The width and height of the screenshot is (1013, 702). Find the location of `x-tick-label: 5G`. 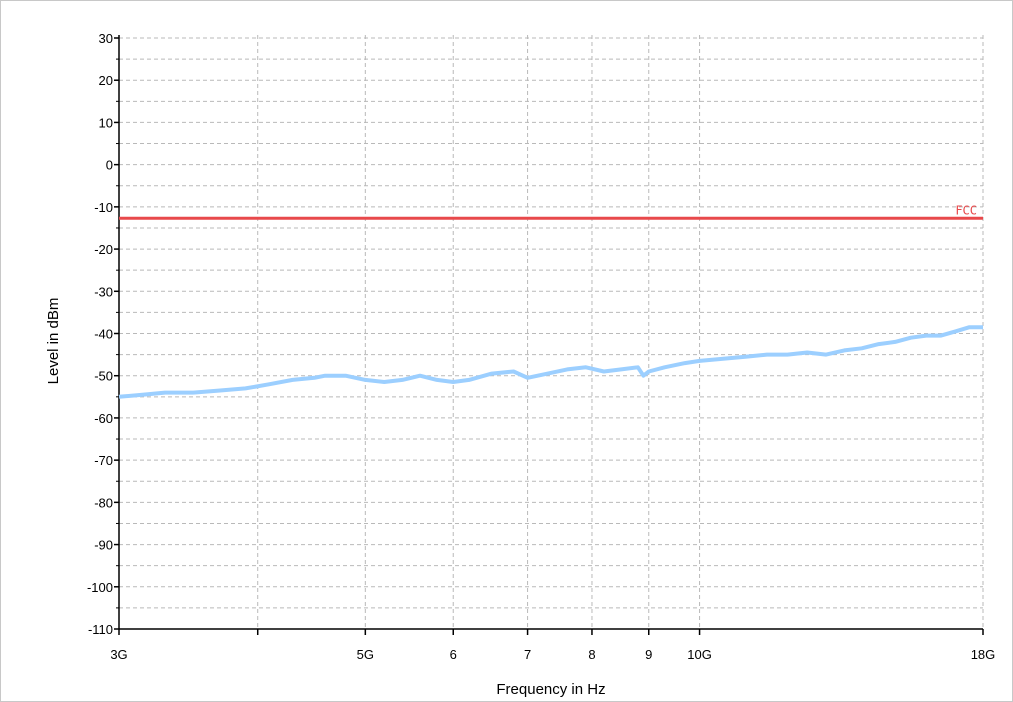

x-tick-label: 5G is located at coordinates (365, 654).